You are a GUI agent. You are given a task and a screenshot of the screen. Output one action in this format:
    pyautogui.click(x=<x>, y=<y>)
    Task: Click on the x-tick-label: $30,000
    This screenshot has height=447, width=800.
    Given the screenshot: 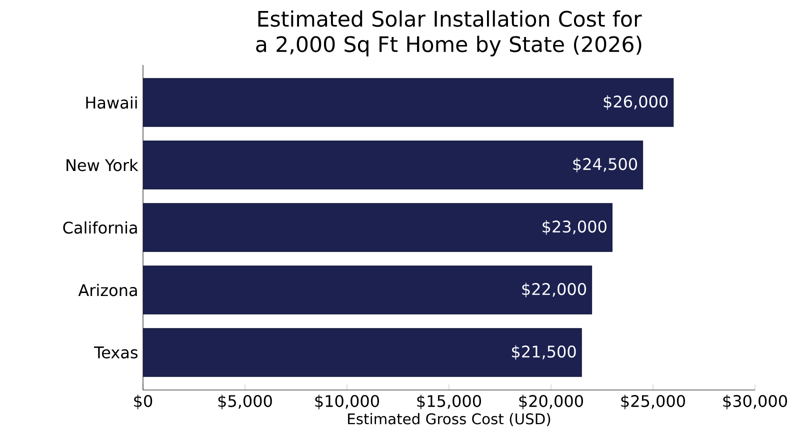 What is the action you would take?
    pyautogui.click(x=755, y=402)
    